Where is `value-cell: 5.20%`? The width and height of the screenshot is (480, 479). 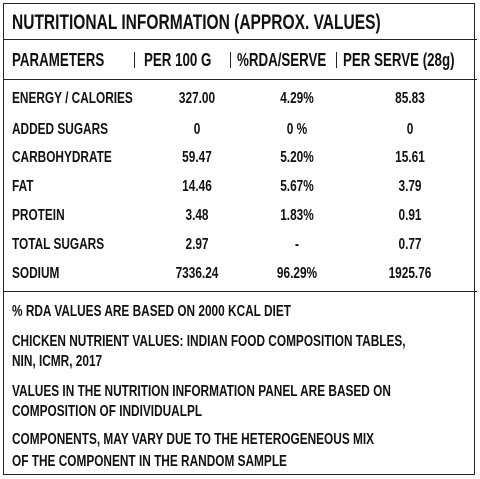
value-cell: 5.20% is located at coordinates (297, 157).